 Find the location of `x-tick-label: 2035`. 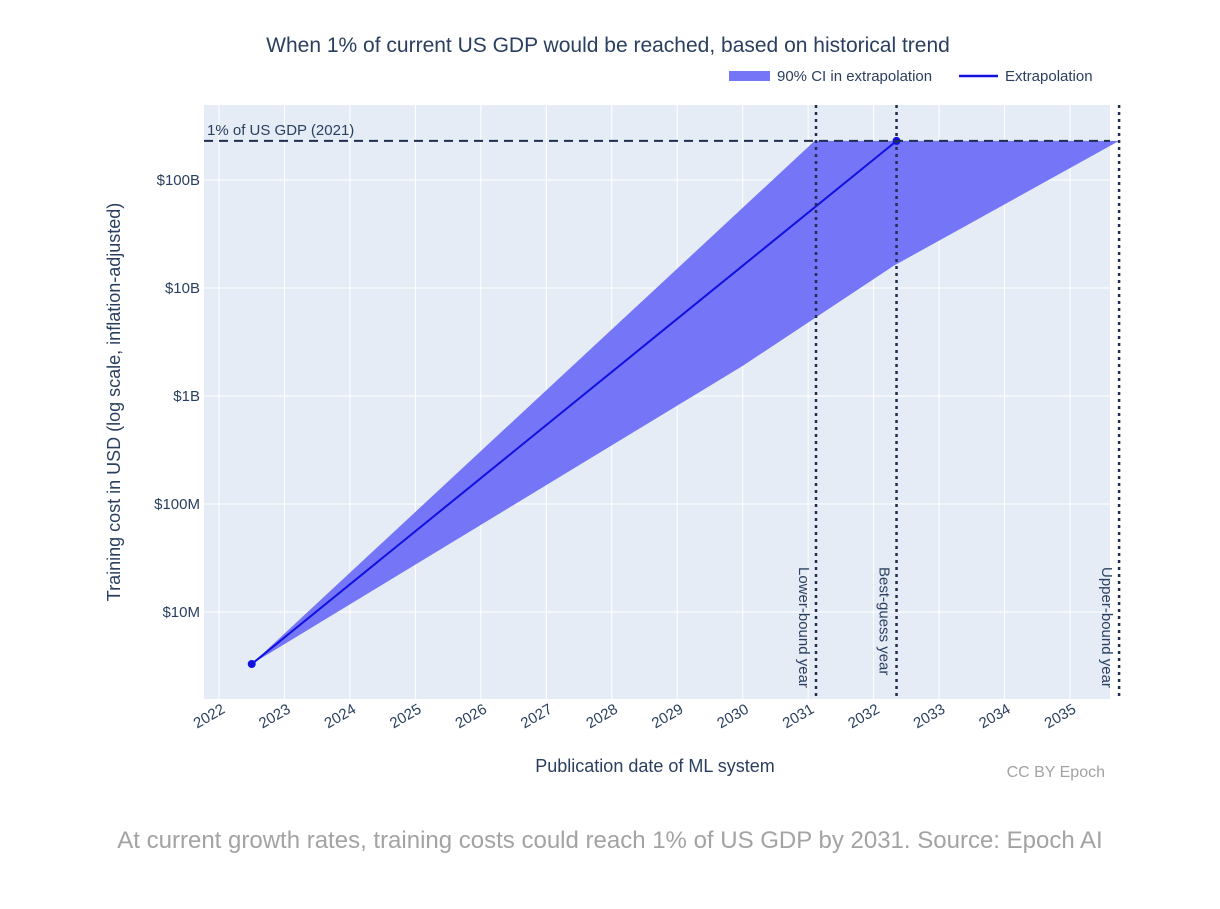

x-tick-label: 2035 is located at coordinates (1060, 716).